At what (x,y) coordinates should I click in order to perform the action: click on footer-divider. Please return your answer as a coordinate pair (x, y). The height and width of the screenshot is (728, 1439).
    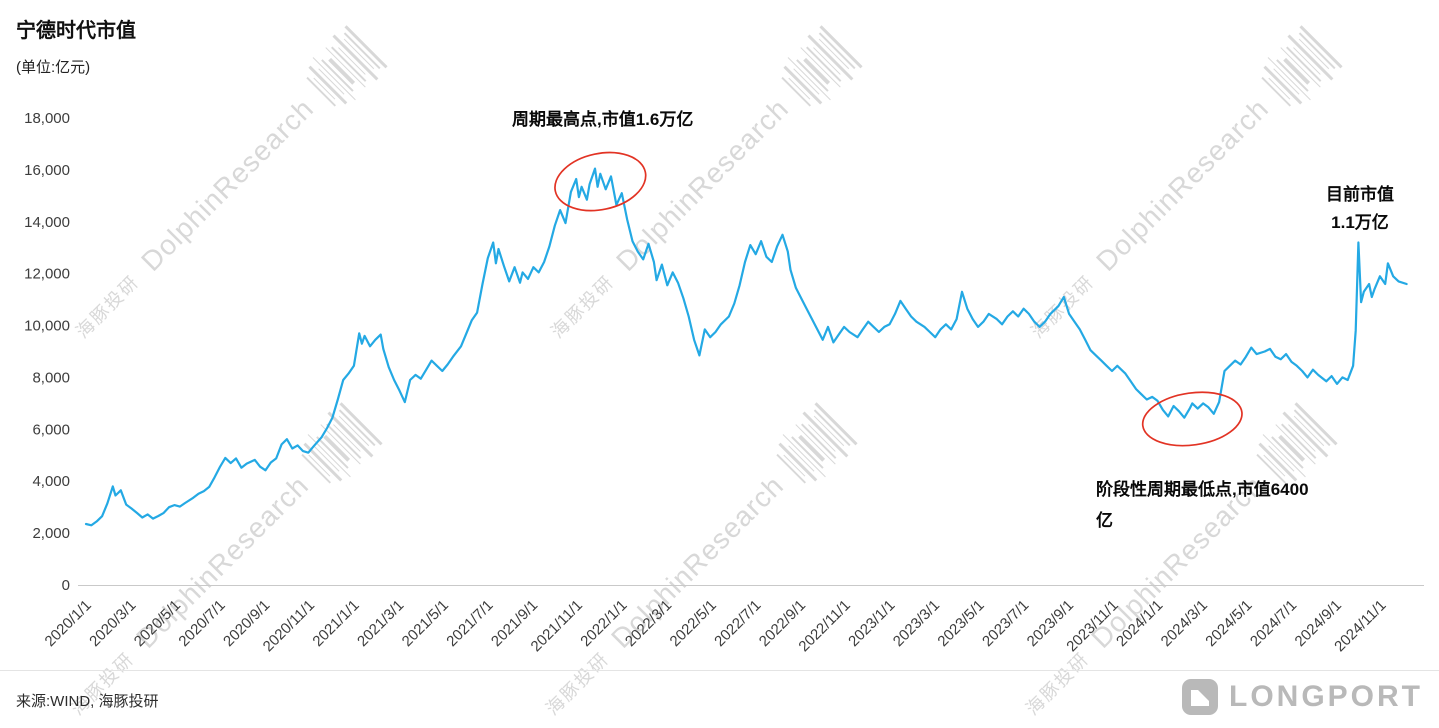
    Looking at the image, I should click on (719, 670).